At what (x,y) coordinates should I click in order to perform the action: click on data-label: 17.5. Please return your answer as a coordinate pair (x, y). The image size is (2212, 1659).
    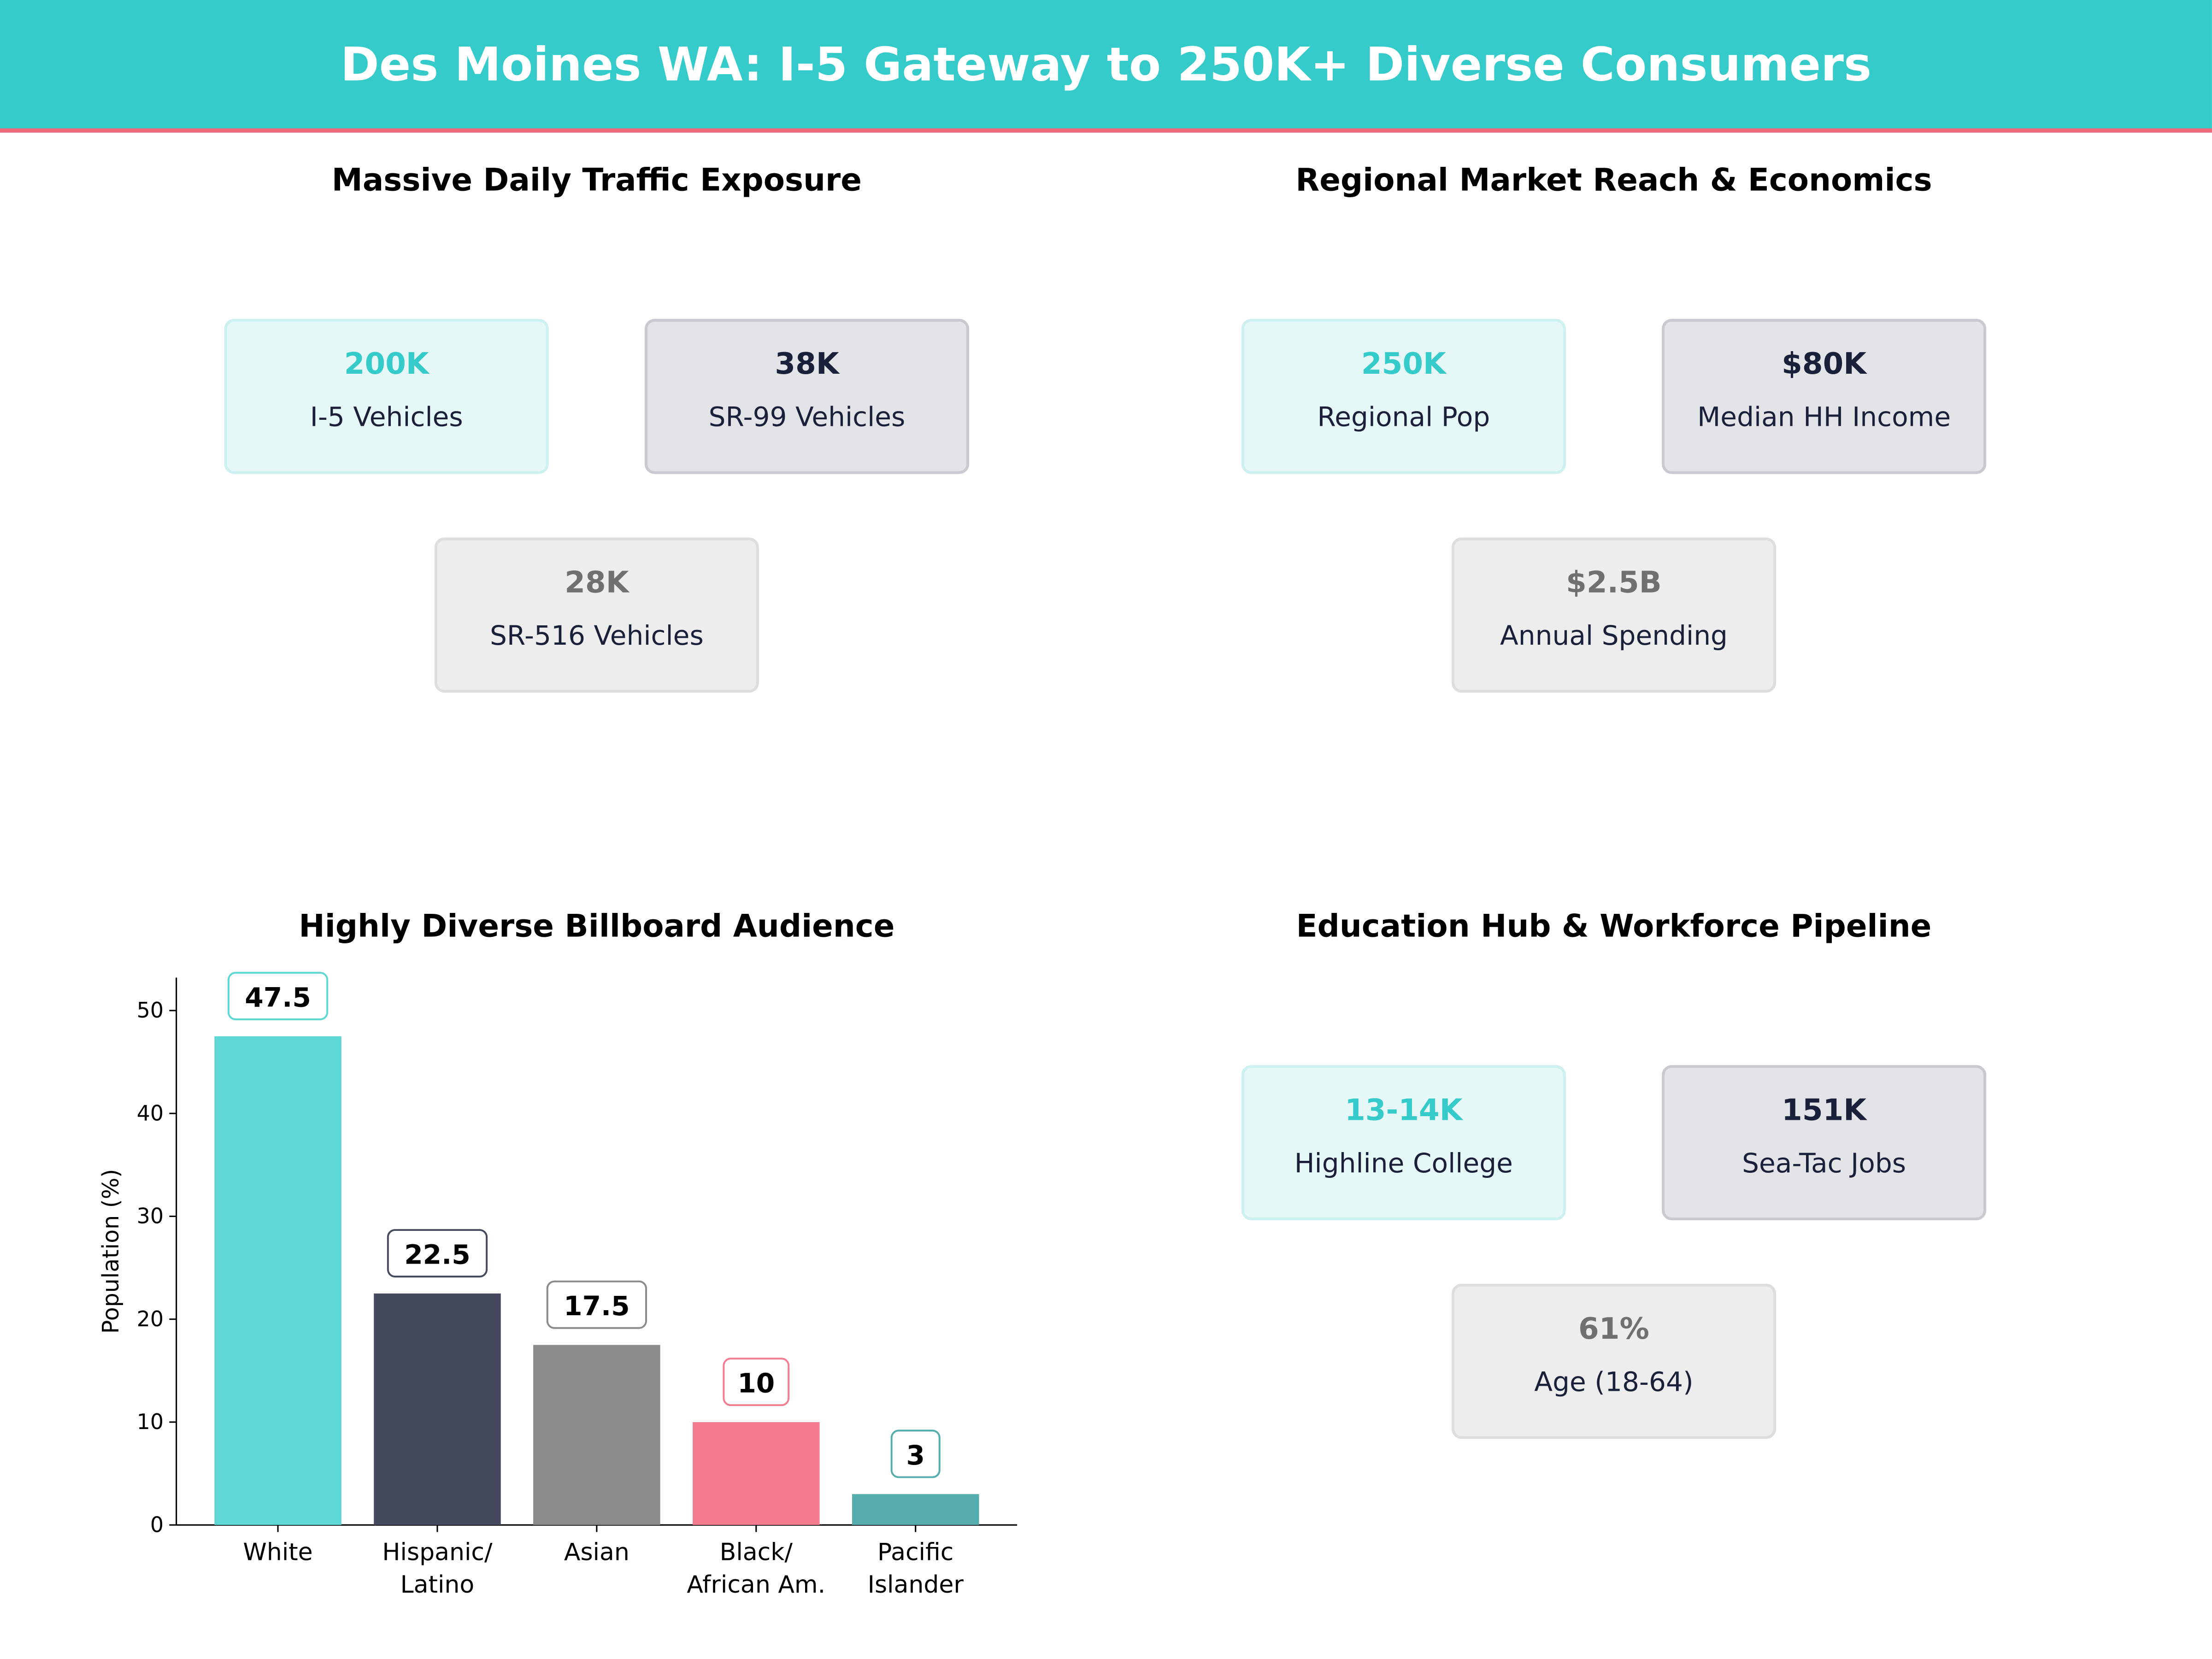
    Looking at the image, I should click on (597, 1306).